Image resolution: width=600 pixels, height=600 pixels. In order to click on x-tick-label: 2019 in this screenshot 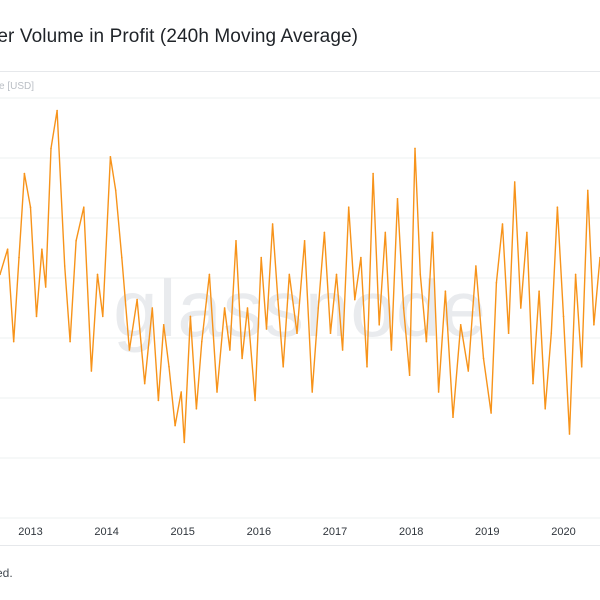, I will do `click(487, 532)`.